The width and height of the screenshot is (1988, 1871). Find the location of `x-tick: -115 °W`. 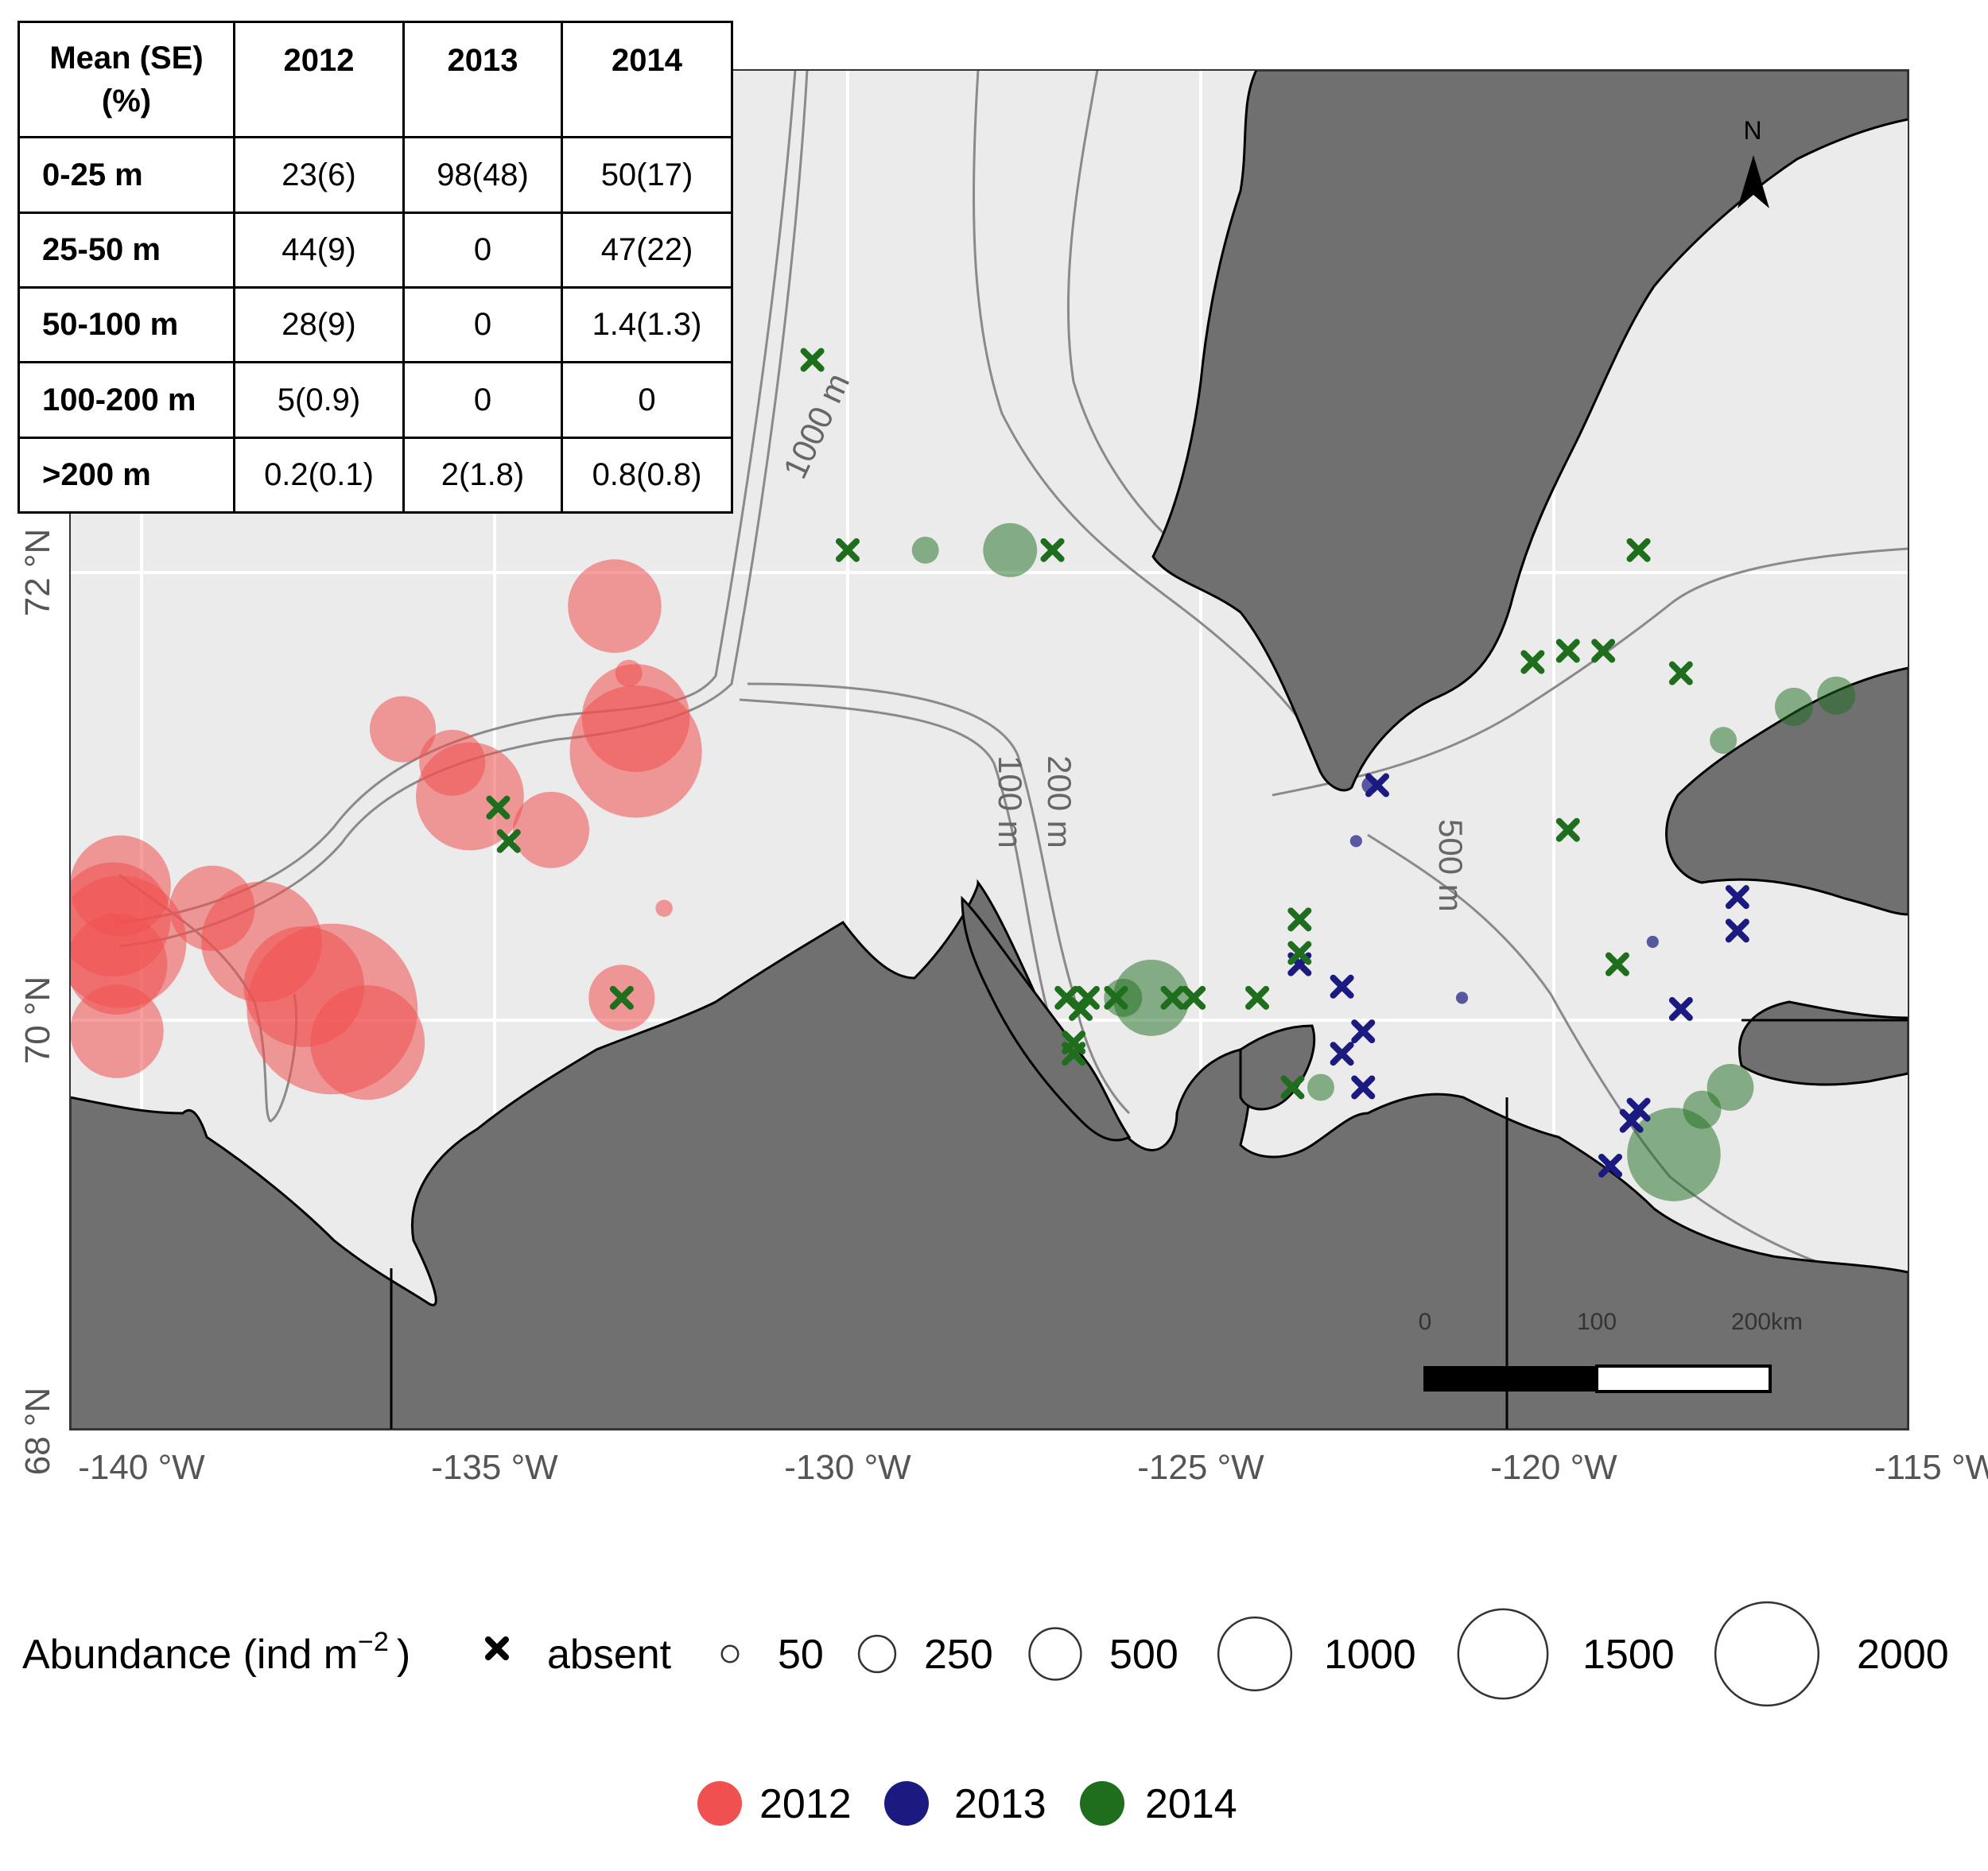

x-tick: -115 °W is located at coordinates (1931, 1468).